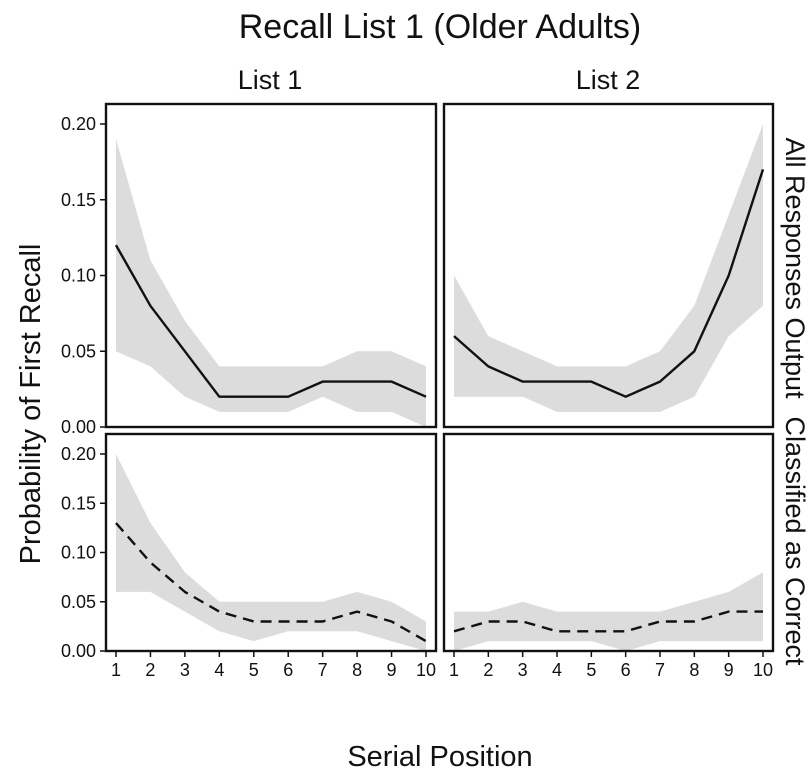 The image size is (810, 774). Describe the element at coordinates (795, 541) in the screenshot. I see `strip-label-classified-correct: Classified as Correct` at that location.